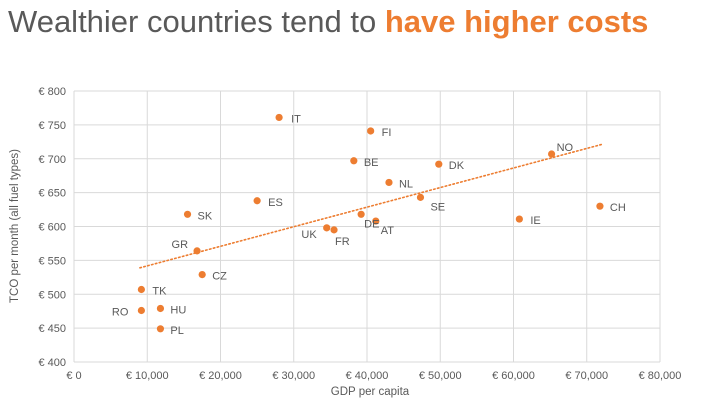 This screenshot has height=404, width=728. I want to click on data-point-fr, so click(334, 230).